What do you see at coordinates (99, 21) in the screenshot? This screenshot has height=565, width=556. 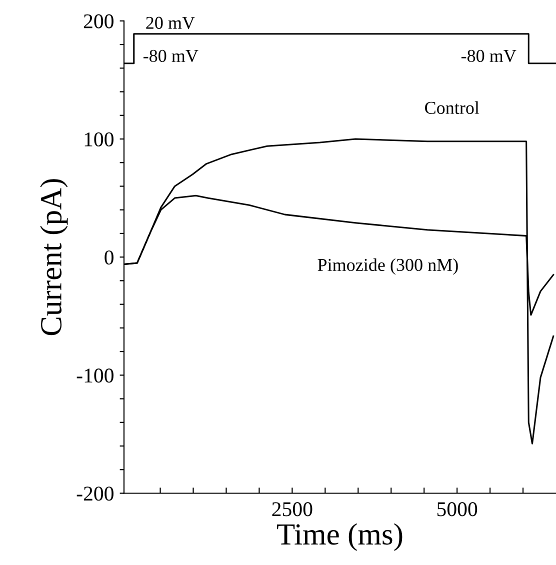 I see `y-tick-label: 200` at bounding box center [99, 21].